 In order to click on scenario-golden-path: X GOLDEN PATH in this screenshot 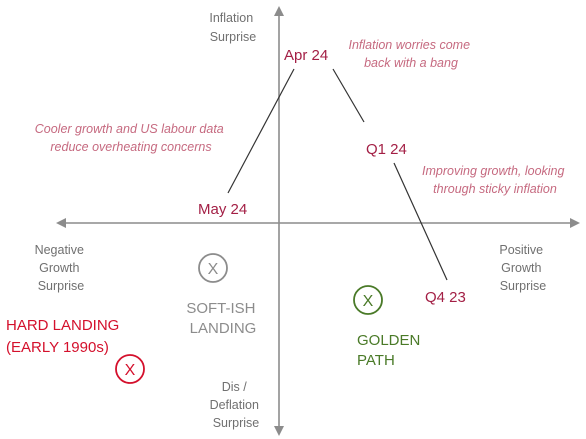, I will do `click(389, 327)`.